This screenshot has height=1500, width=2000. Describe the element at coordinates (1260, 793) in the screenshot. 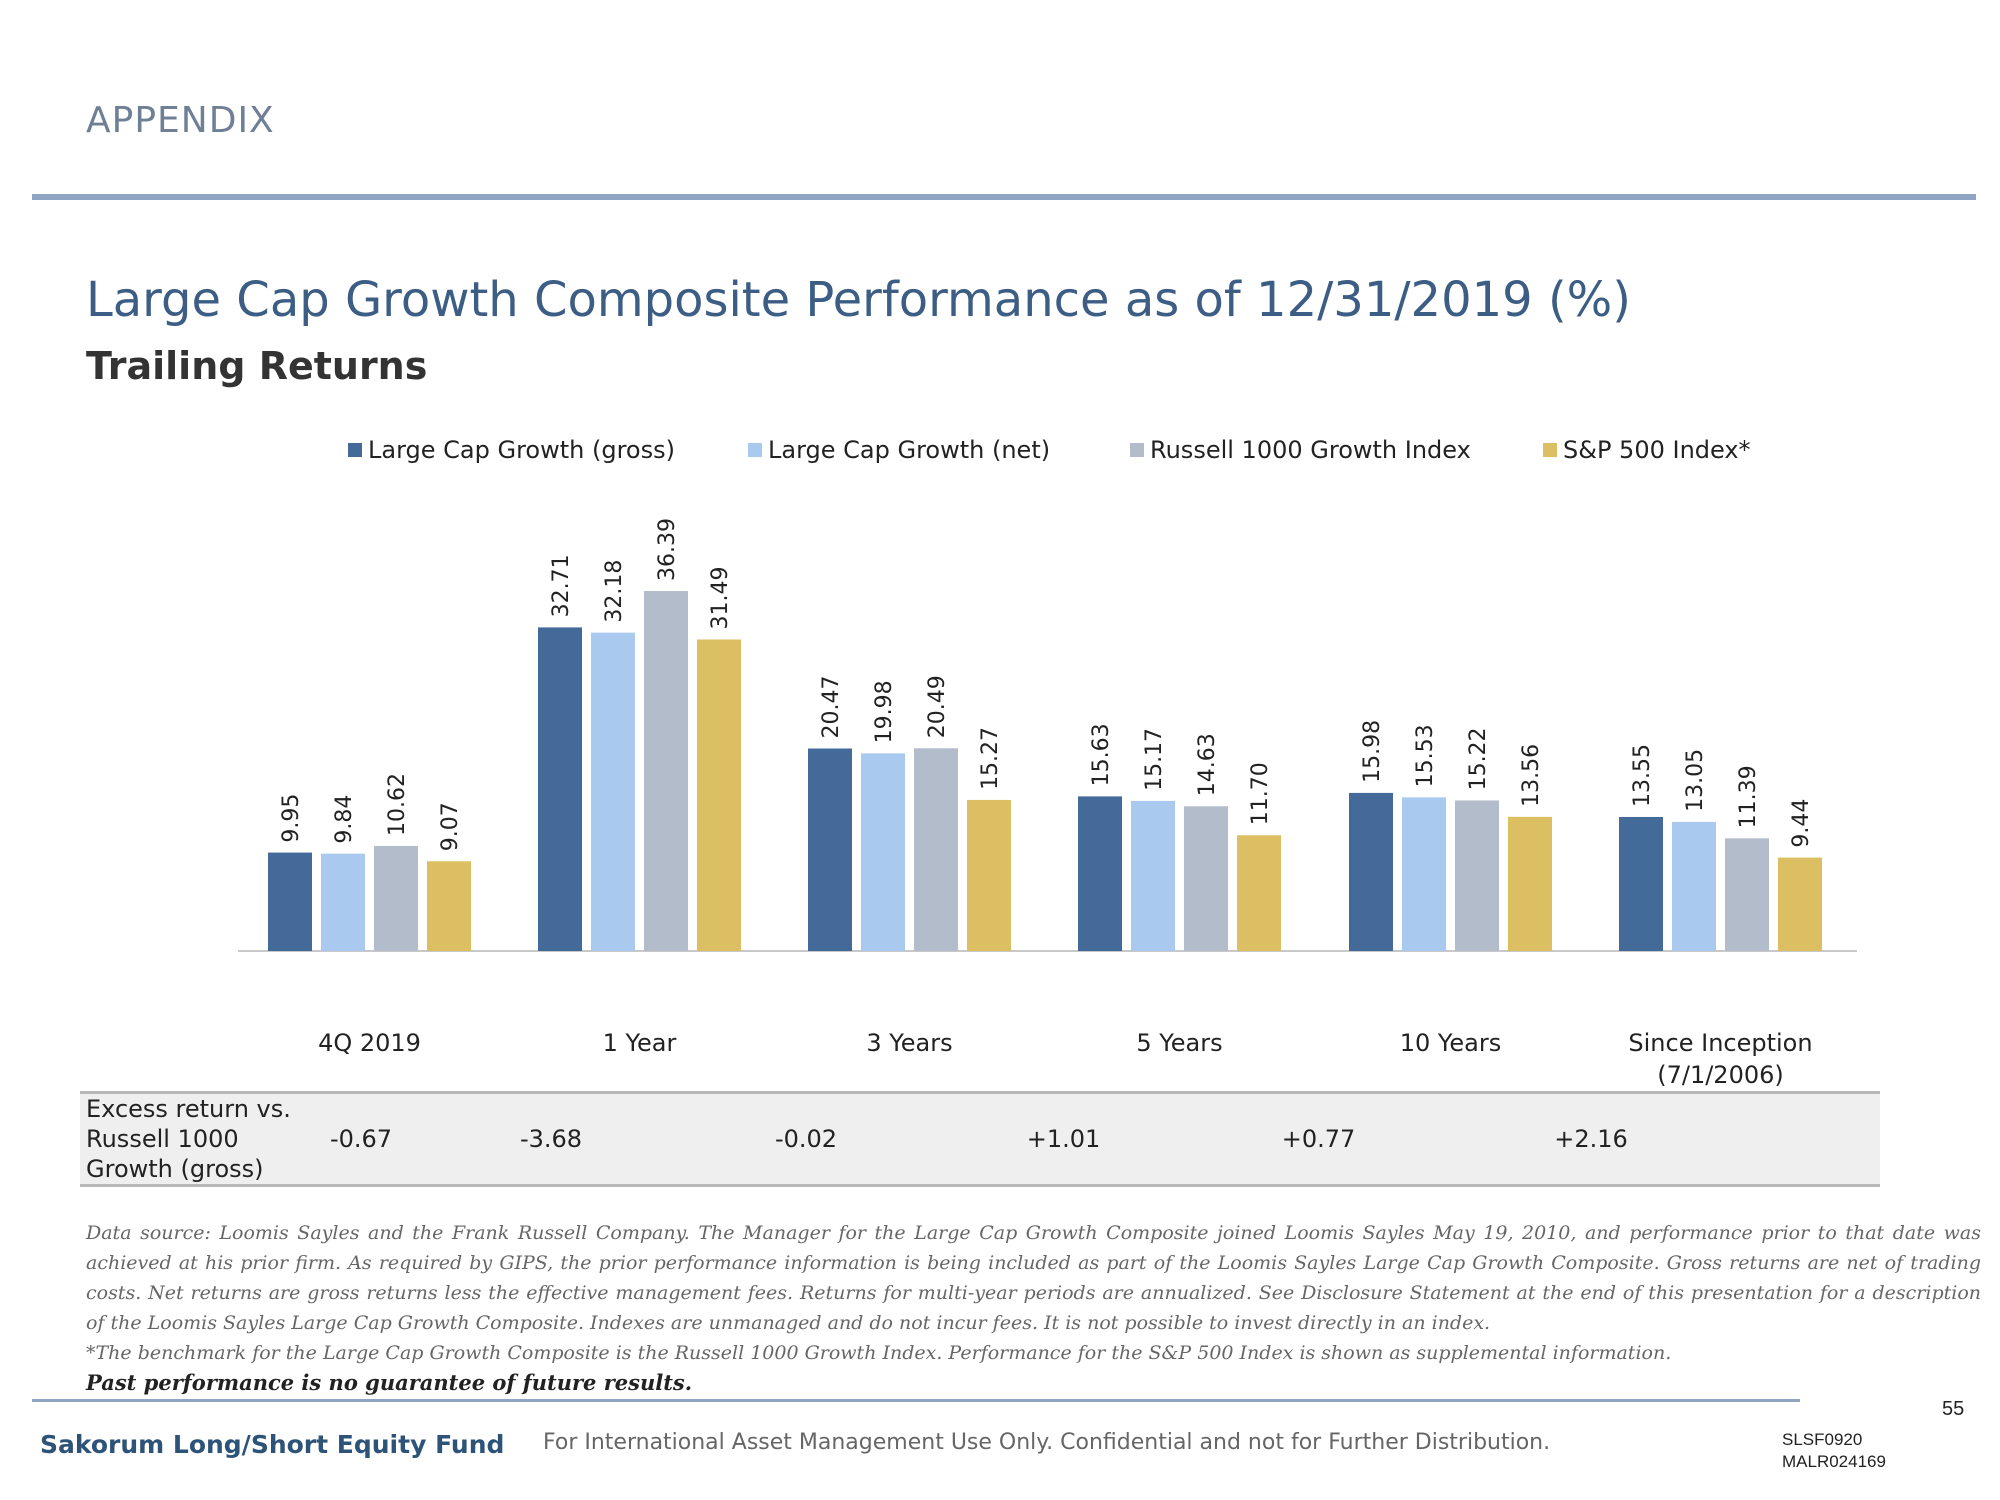

I see `value-label-sp500-3: 11.70` at that location.